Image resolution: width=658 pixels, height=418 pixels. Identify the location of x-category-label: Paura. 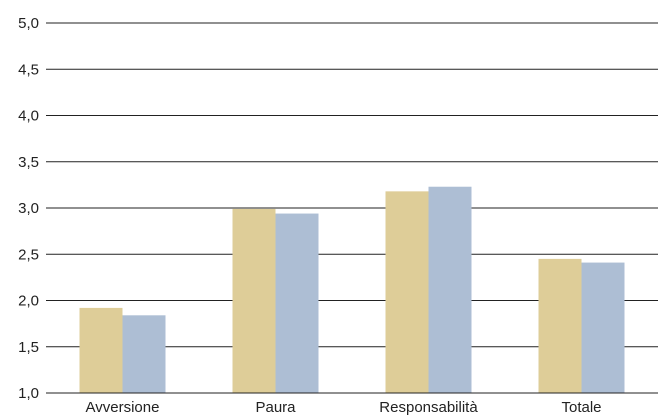
(275, 407).